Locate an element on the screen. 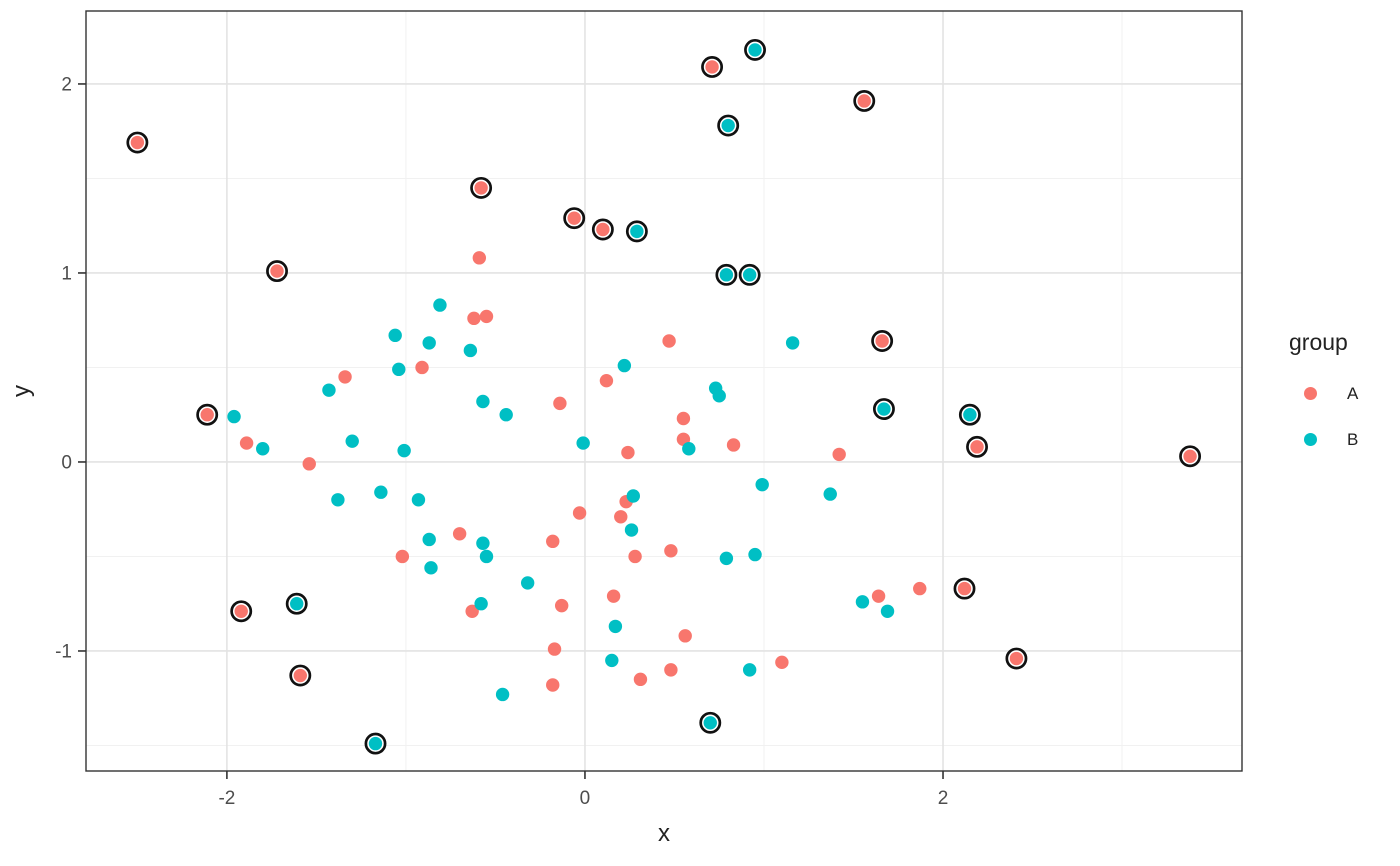  legend-item-b: B is located at coordinates (1320, 440).